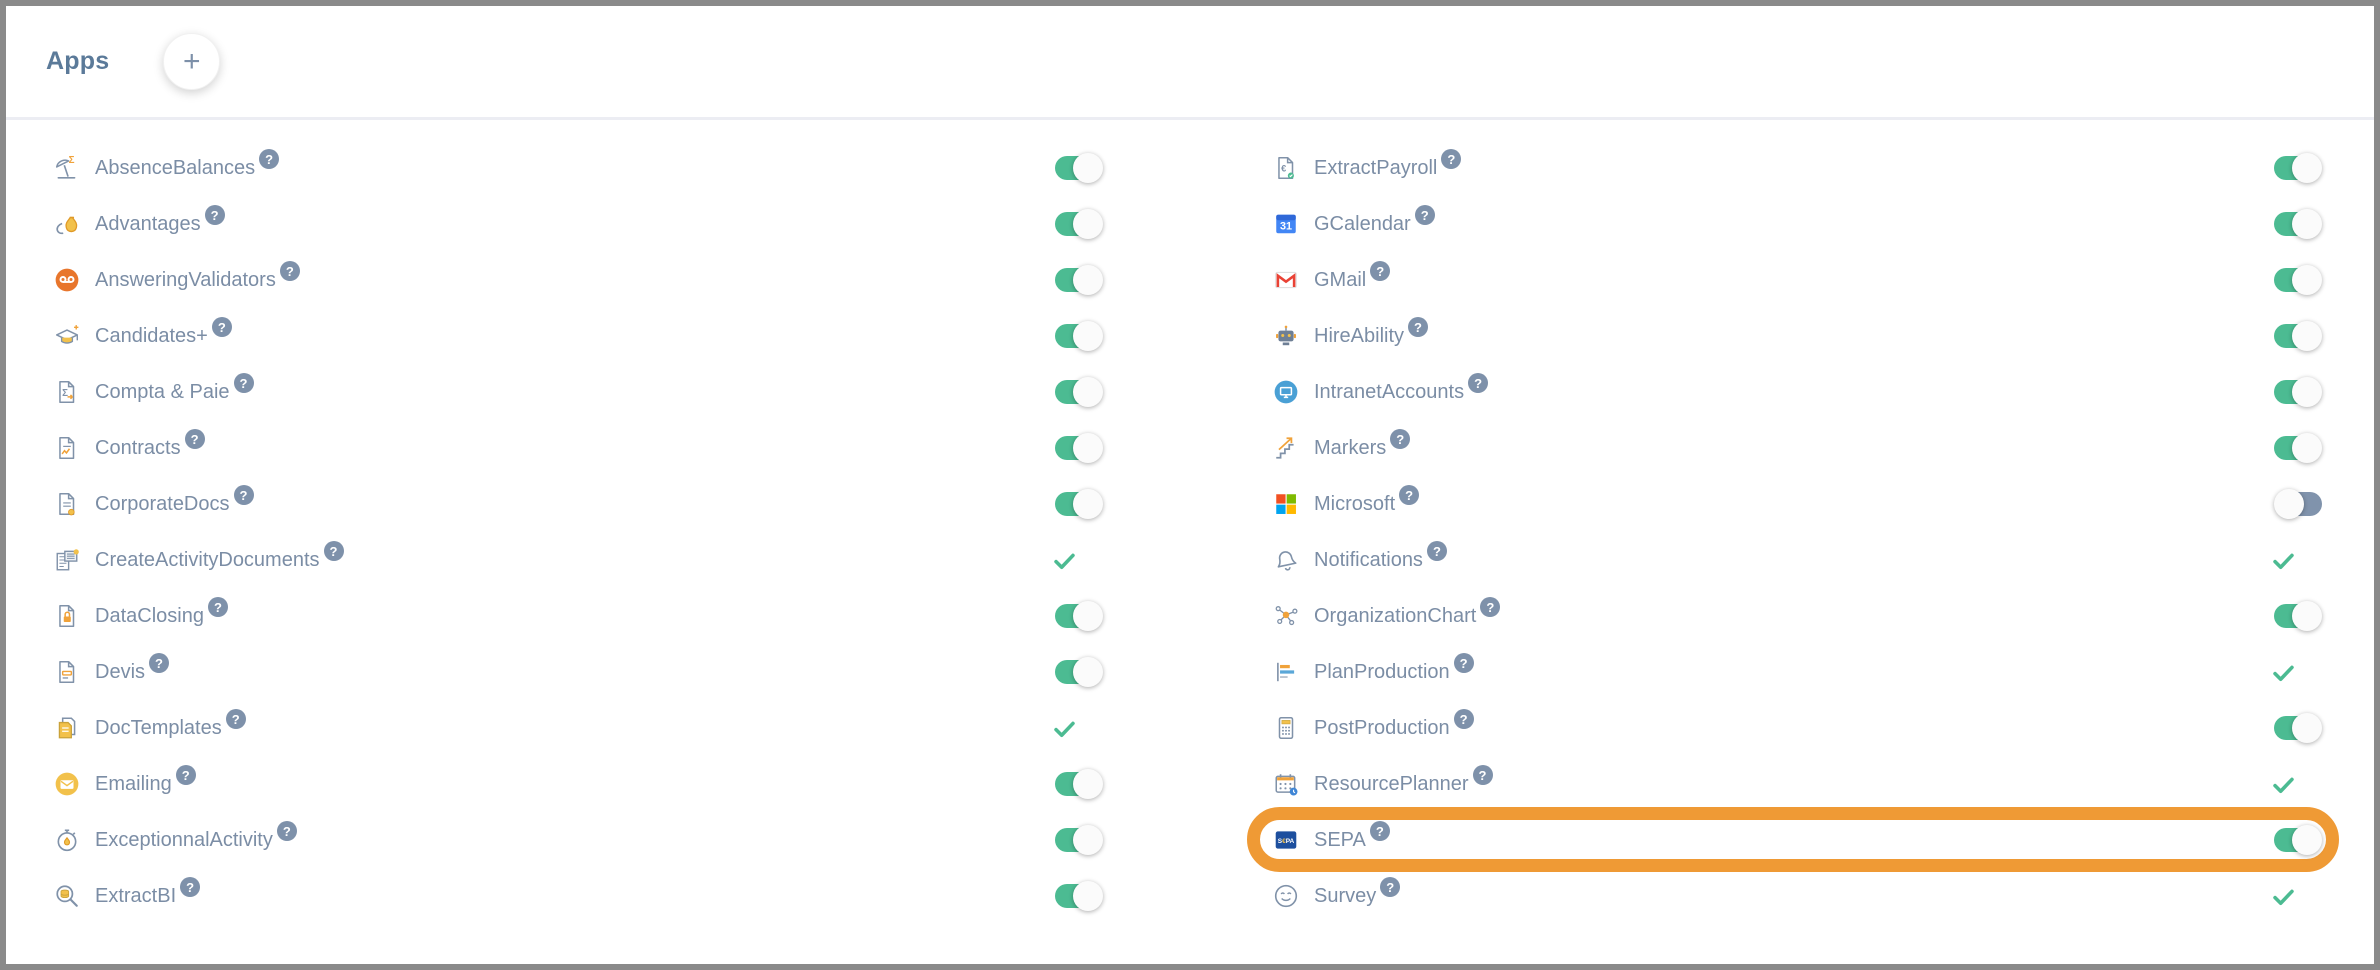 This screenshot has width=2380, height=970. What do you see at coordinates (1797, 168) in the screenshot?
I see `app-row: € ExtractPayroll ?` at bounding box center [1797, 168].